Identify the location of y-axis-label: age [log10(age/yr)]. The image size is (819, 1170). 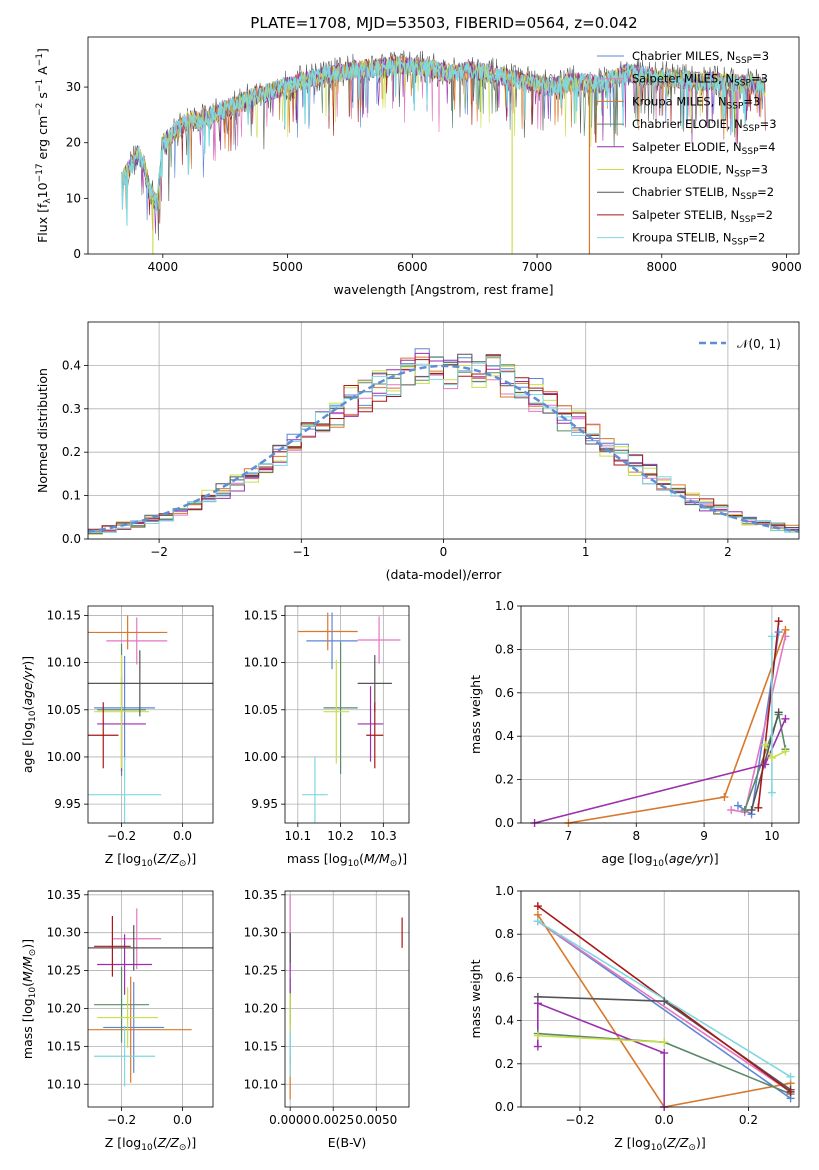
(29, 714).